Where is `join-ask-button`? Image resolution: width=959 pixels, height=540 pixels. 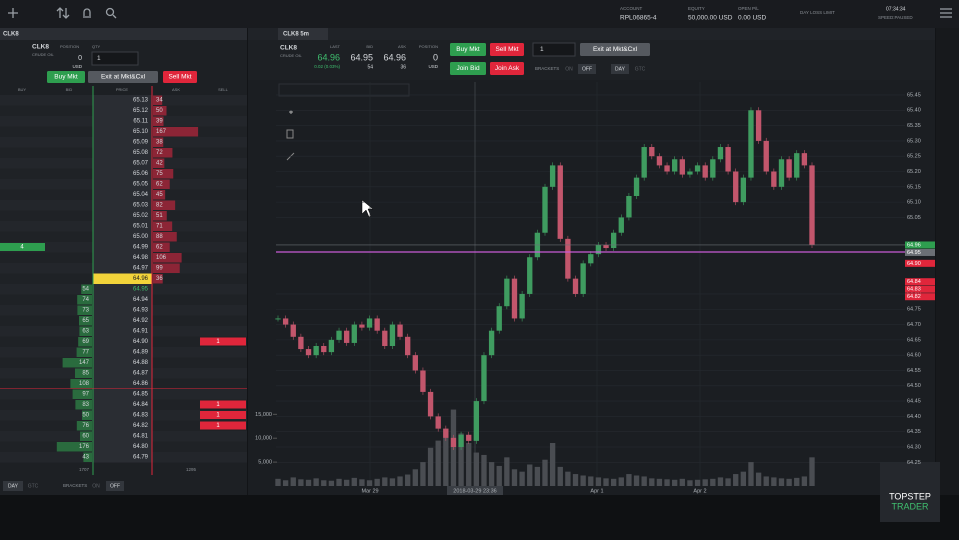
join-ask-button is located at coordinates (507, 68).